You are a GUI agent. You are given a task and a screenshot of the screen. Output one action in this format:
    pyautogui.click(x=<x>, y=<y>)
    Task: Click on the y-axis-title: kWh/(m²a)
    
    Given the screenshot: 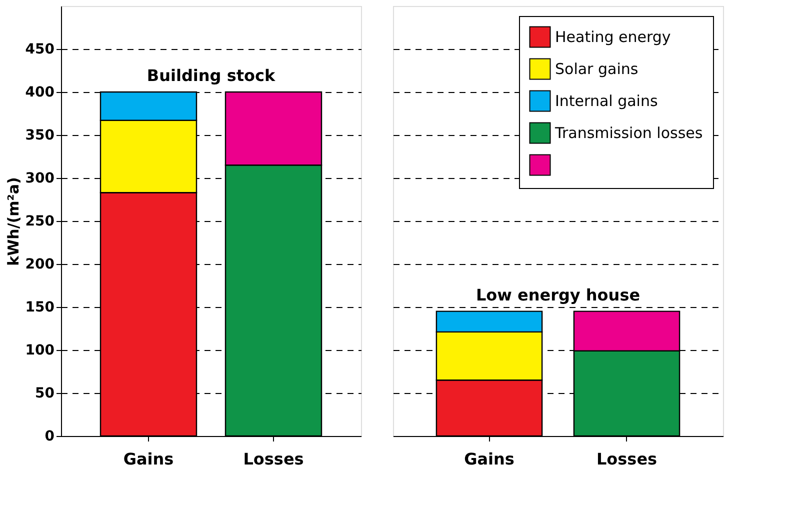 What is the action you would take?
    pyautogui.click(x=13, y=221)
    